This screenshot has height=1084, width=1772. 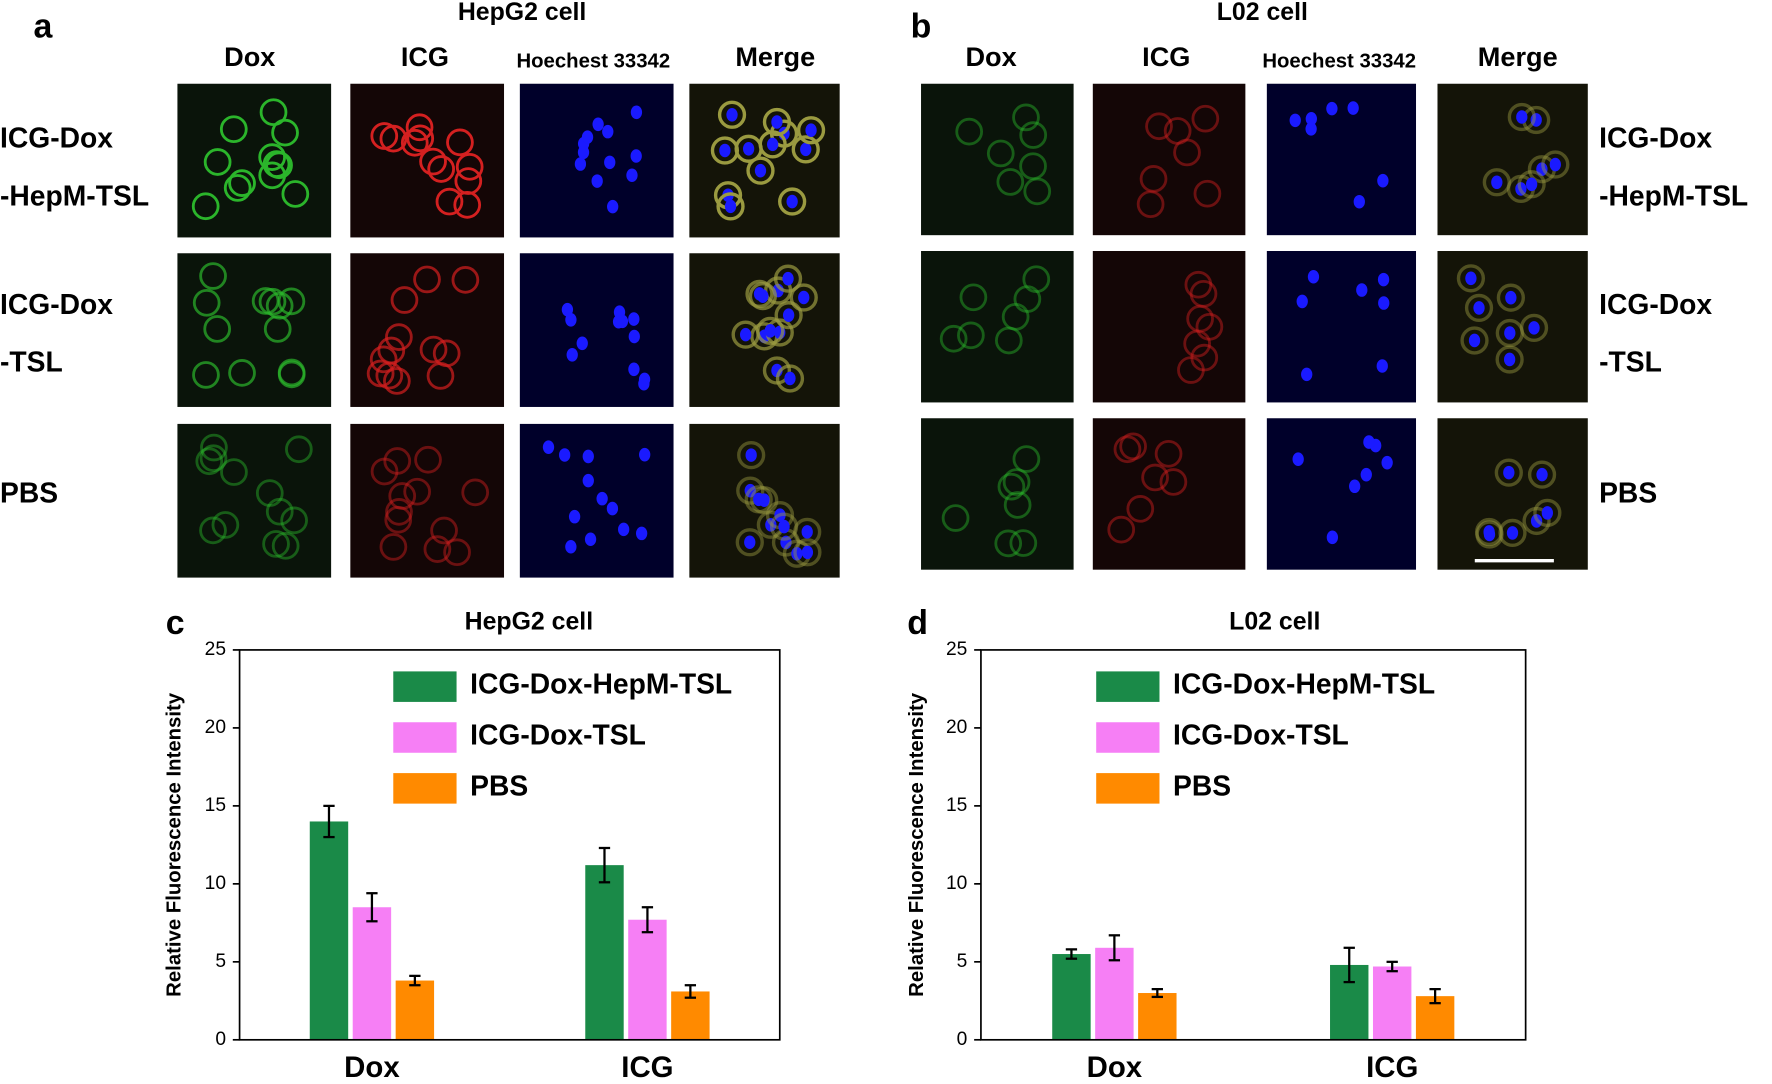 I want to click on legend-label: ICG-Dox-HepM-TSL, so click(x=1304, y=684).